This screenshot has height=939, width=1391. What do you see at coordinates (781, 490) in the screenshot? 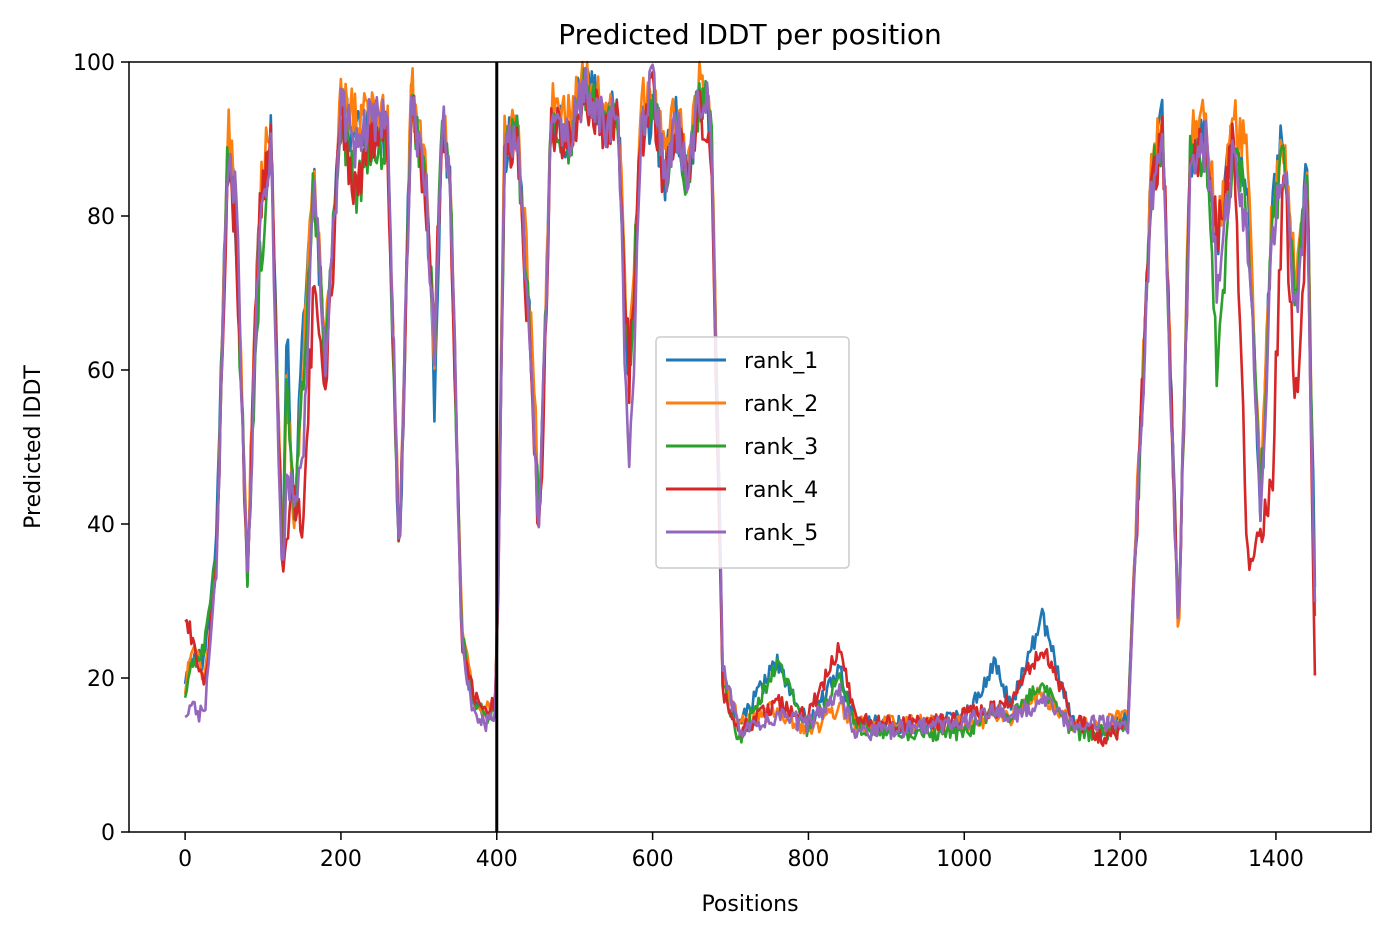
I see `legend-label: rank_4` at bounding box center [781, 490].